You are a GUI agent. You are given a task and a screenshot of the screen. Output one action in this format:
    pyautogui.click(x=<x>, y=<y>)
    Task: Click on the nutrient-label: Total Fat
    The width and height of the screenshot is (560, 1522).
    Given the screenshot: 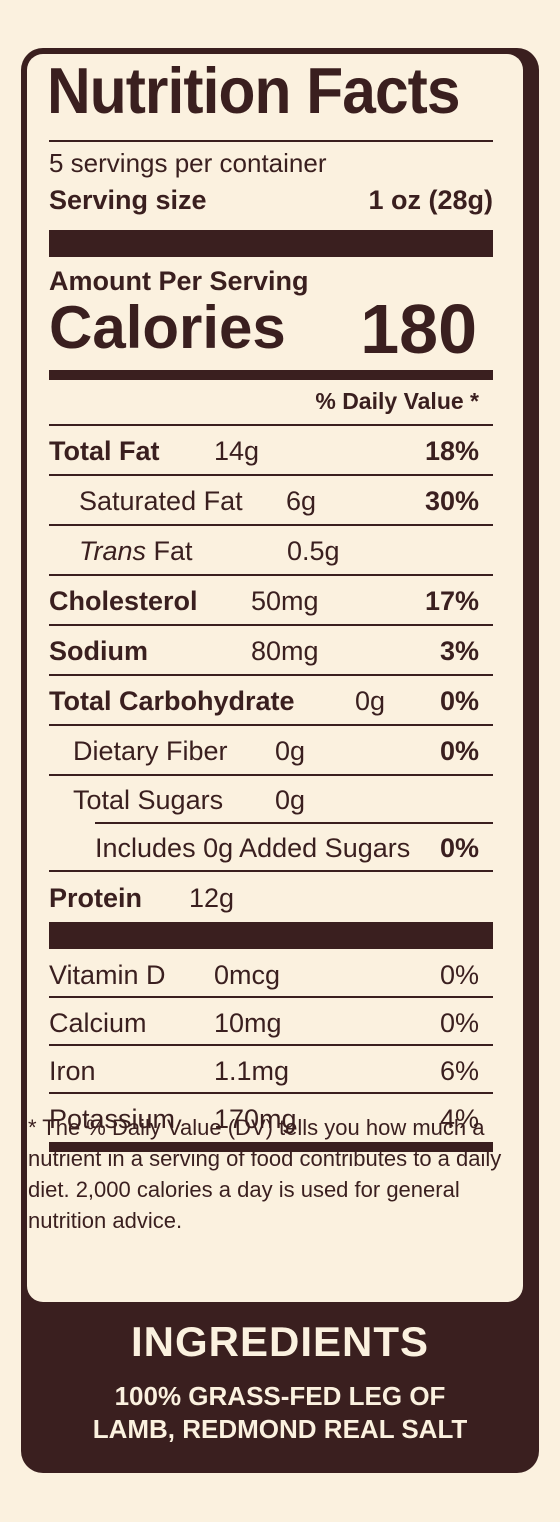 What is the action you would take?
    pyautogui.click(x=104, y=451)
    